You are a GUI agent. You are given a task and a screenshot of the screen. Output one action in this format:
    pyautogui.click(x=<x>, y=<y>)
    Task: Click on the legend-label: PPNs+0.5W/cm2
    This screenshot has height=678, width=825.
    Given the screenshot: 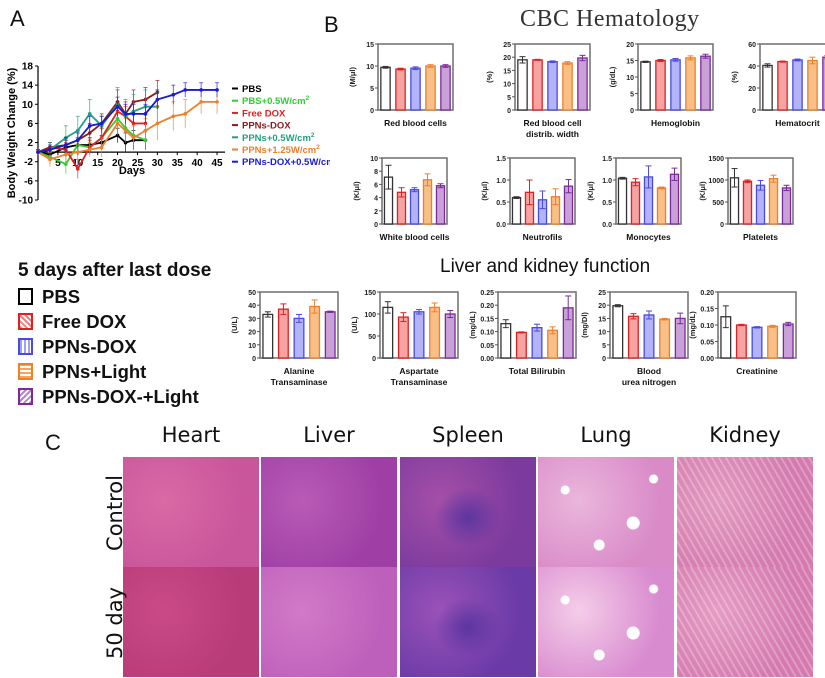 What is the action you would take?
    pyautogui.click(x=278, y=138)
    